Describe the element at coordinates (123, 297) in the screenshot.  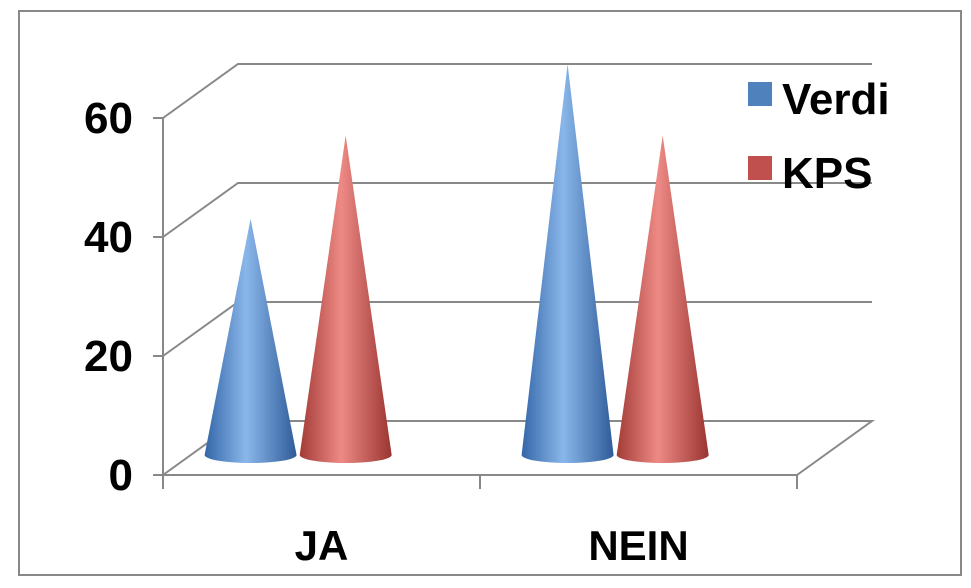
I see `y-axis-ticks: 0 20 40 60` at that location.